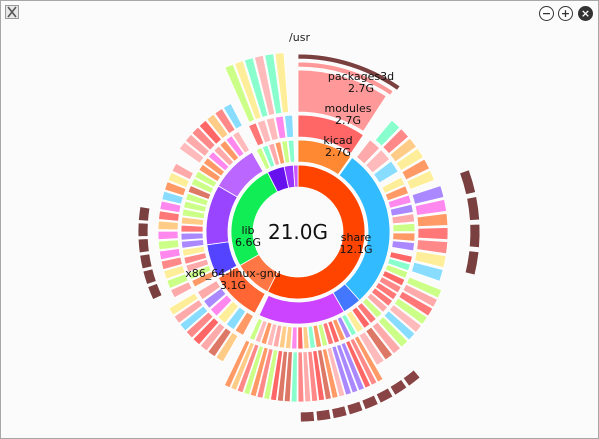 The height and width of the screenshot is (439, 599). What do you see at coordinates (565, 13) in the screenshot?
I see `maximize-button: +` at bounding box center [565, 13].